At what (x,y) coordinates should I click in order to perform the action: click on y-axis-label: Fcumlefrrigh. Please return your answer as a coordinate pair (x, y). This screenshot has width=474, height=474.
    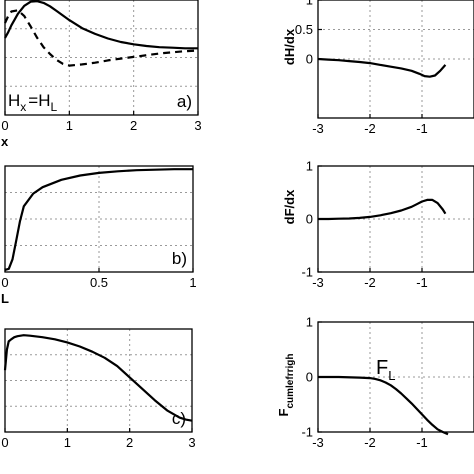
    Looking at the image, I should click on (286, 385).